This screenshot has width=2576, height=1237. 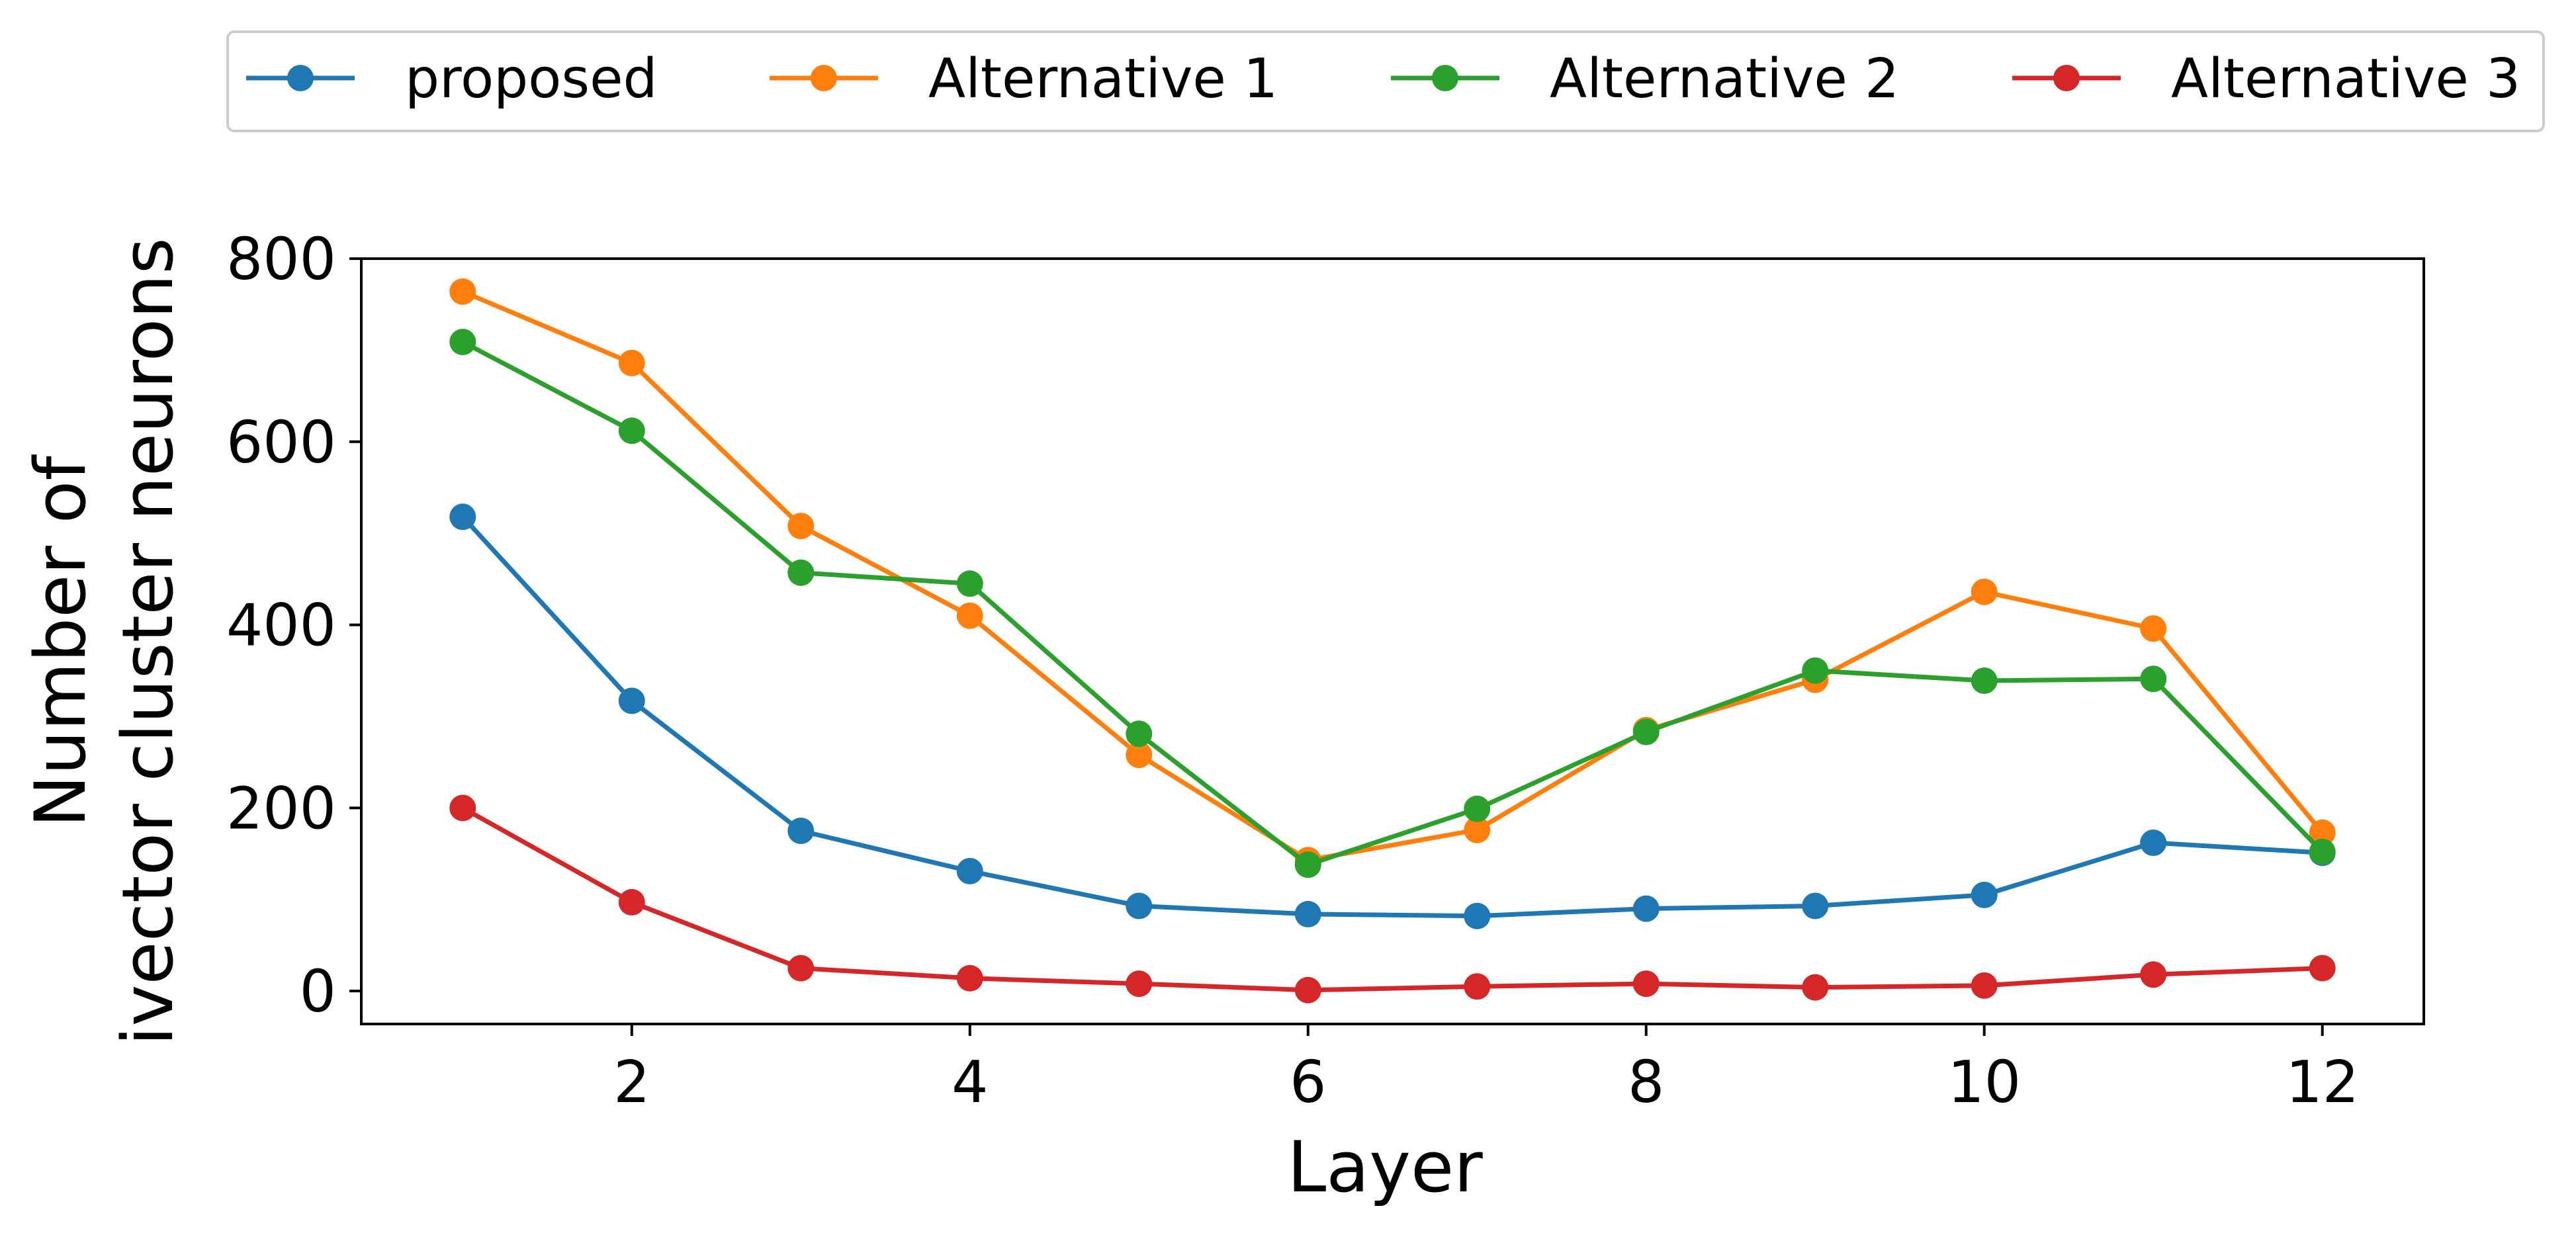 I want to click on y-tick-label: 800, so click(x=281, y=259).